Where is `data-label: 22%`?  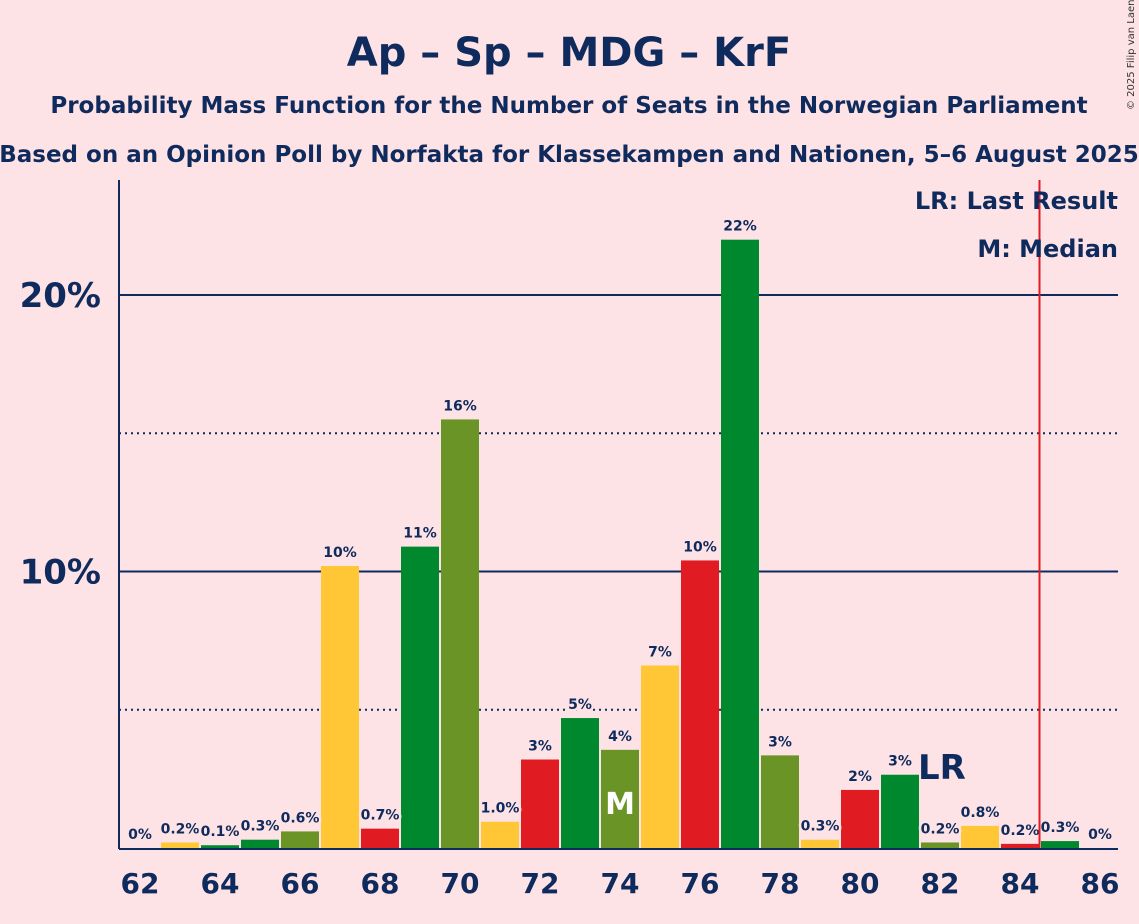
data-label: 22% is located at coordinates (740, 227).